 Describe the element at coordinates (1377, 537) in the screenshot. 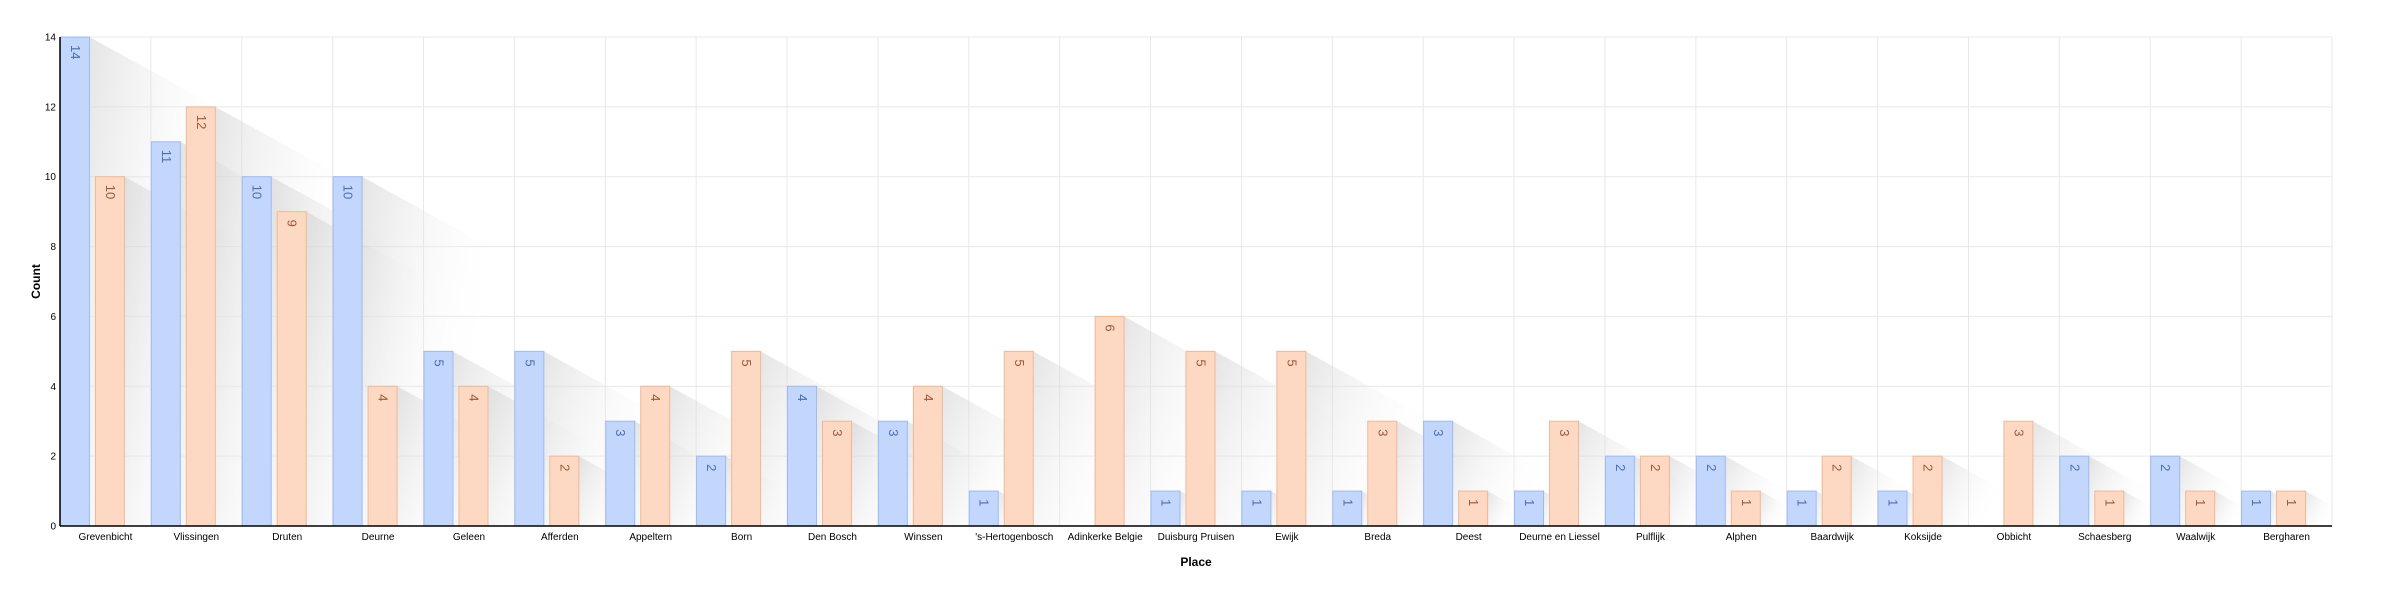

I see `x-tick-label: Breda` at that location.